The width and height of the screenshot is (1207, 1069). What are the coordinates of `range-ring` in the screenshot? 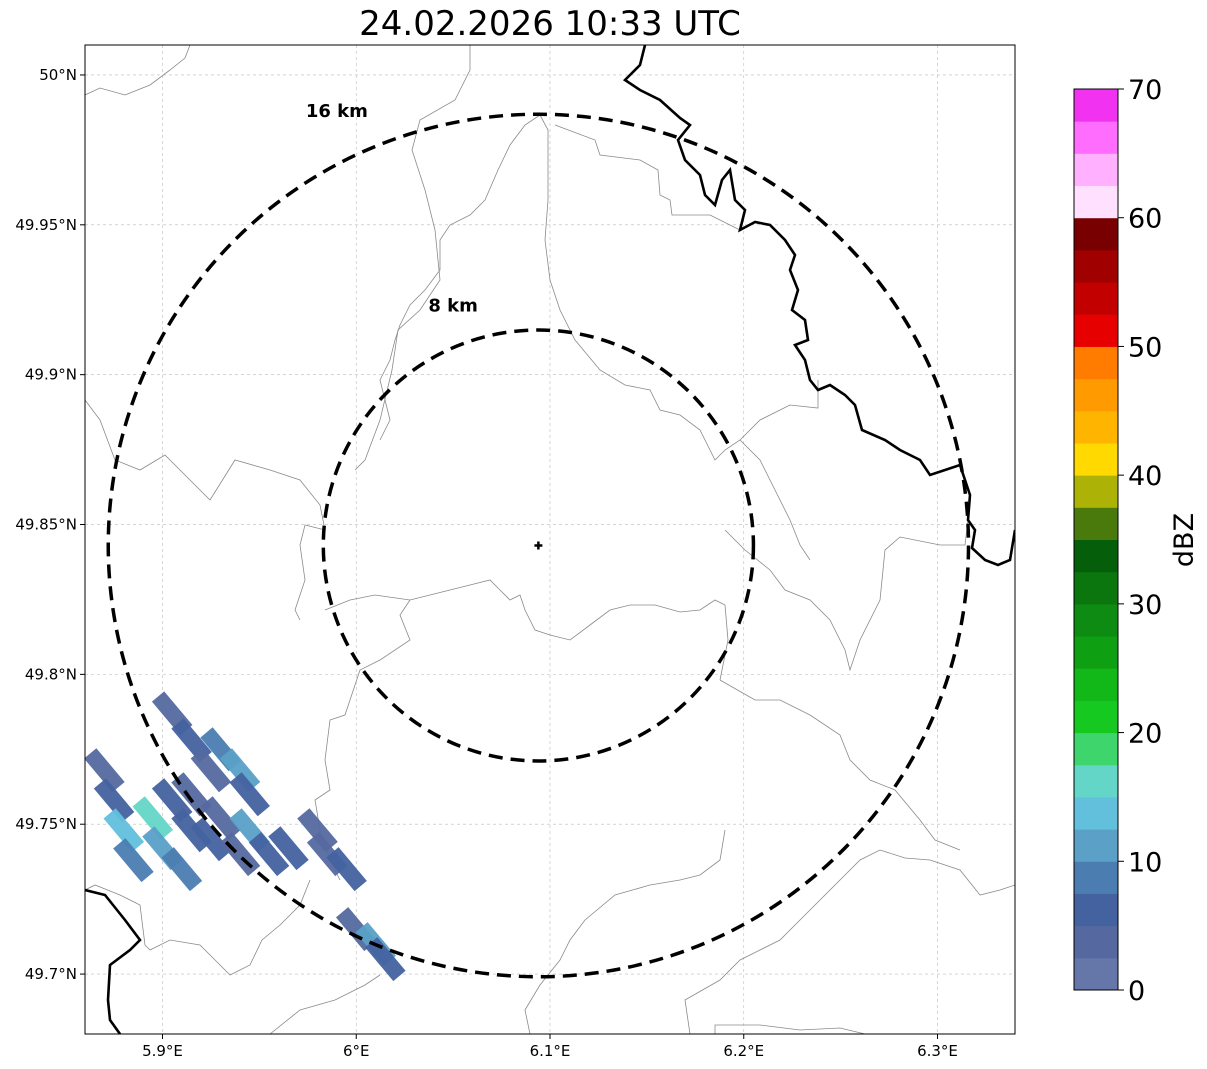 It's located at (538, 545).